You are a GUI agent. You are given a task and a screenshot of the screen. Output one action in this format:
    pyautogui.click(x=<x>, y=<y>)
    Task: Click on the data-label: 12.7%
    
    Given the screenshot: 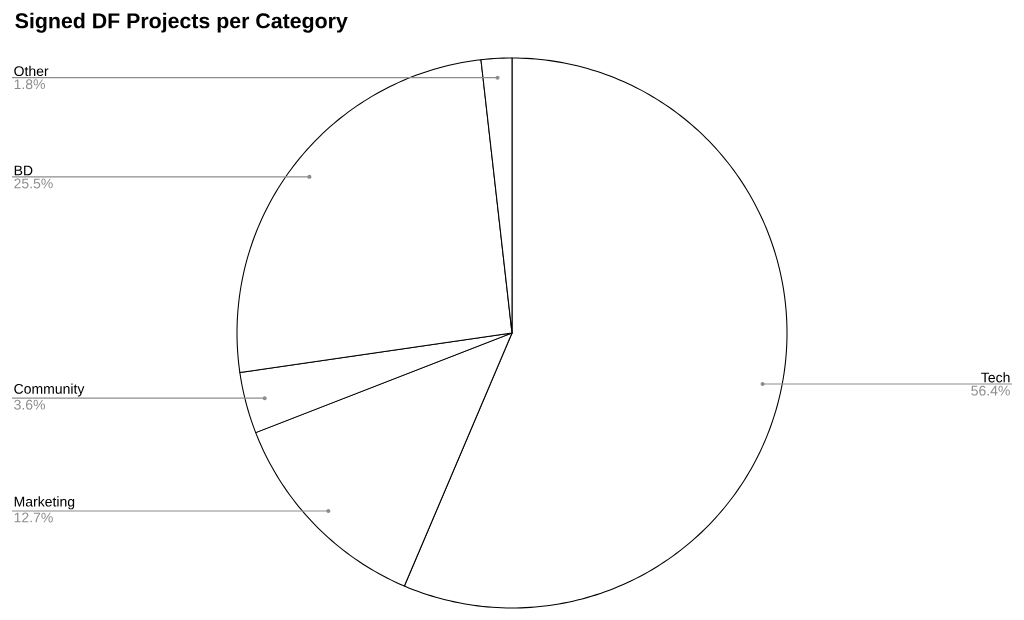 What is the action you would take?
    pyautogui.click(x=33, y=517)
    